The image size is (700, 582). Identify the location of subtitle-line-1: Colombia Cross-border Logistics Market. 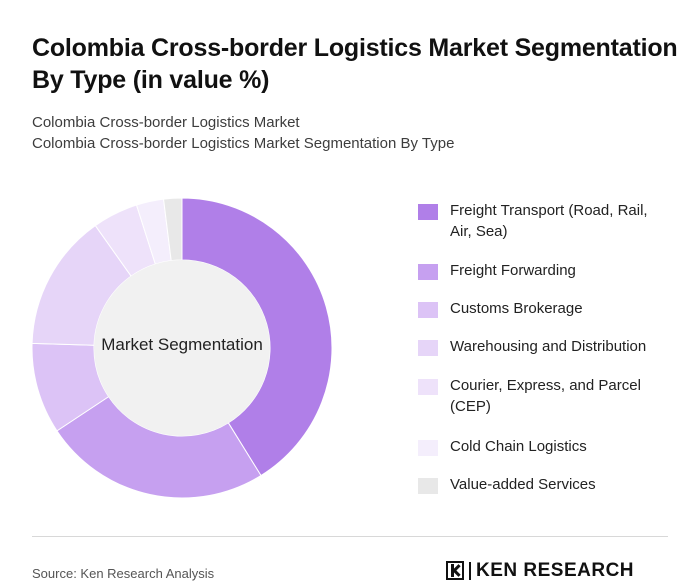
(166, 122).